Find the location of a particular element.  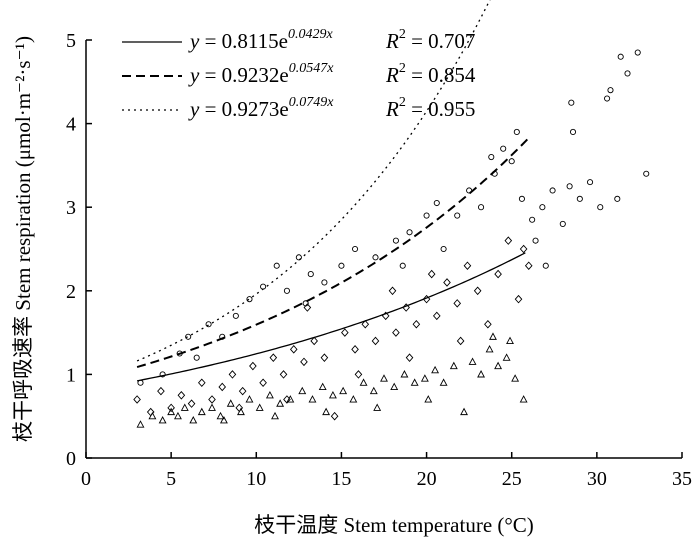

x-tick-label: 10 is located at coordinates (256, 479).